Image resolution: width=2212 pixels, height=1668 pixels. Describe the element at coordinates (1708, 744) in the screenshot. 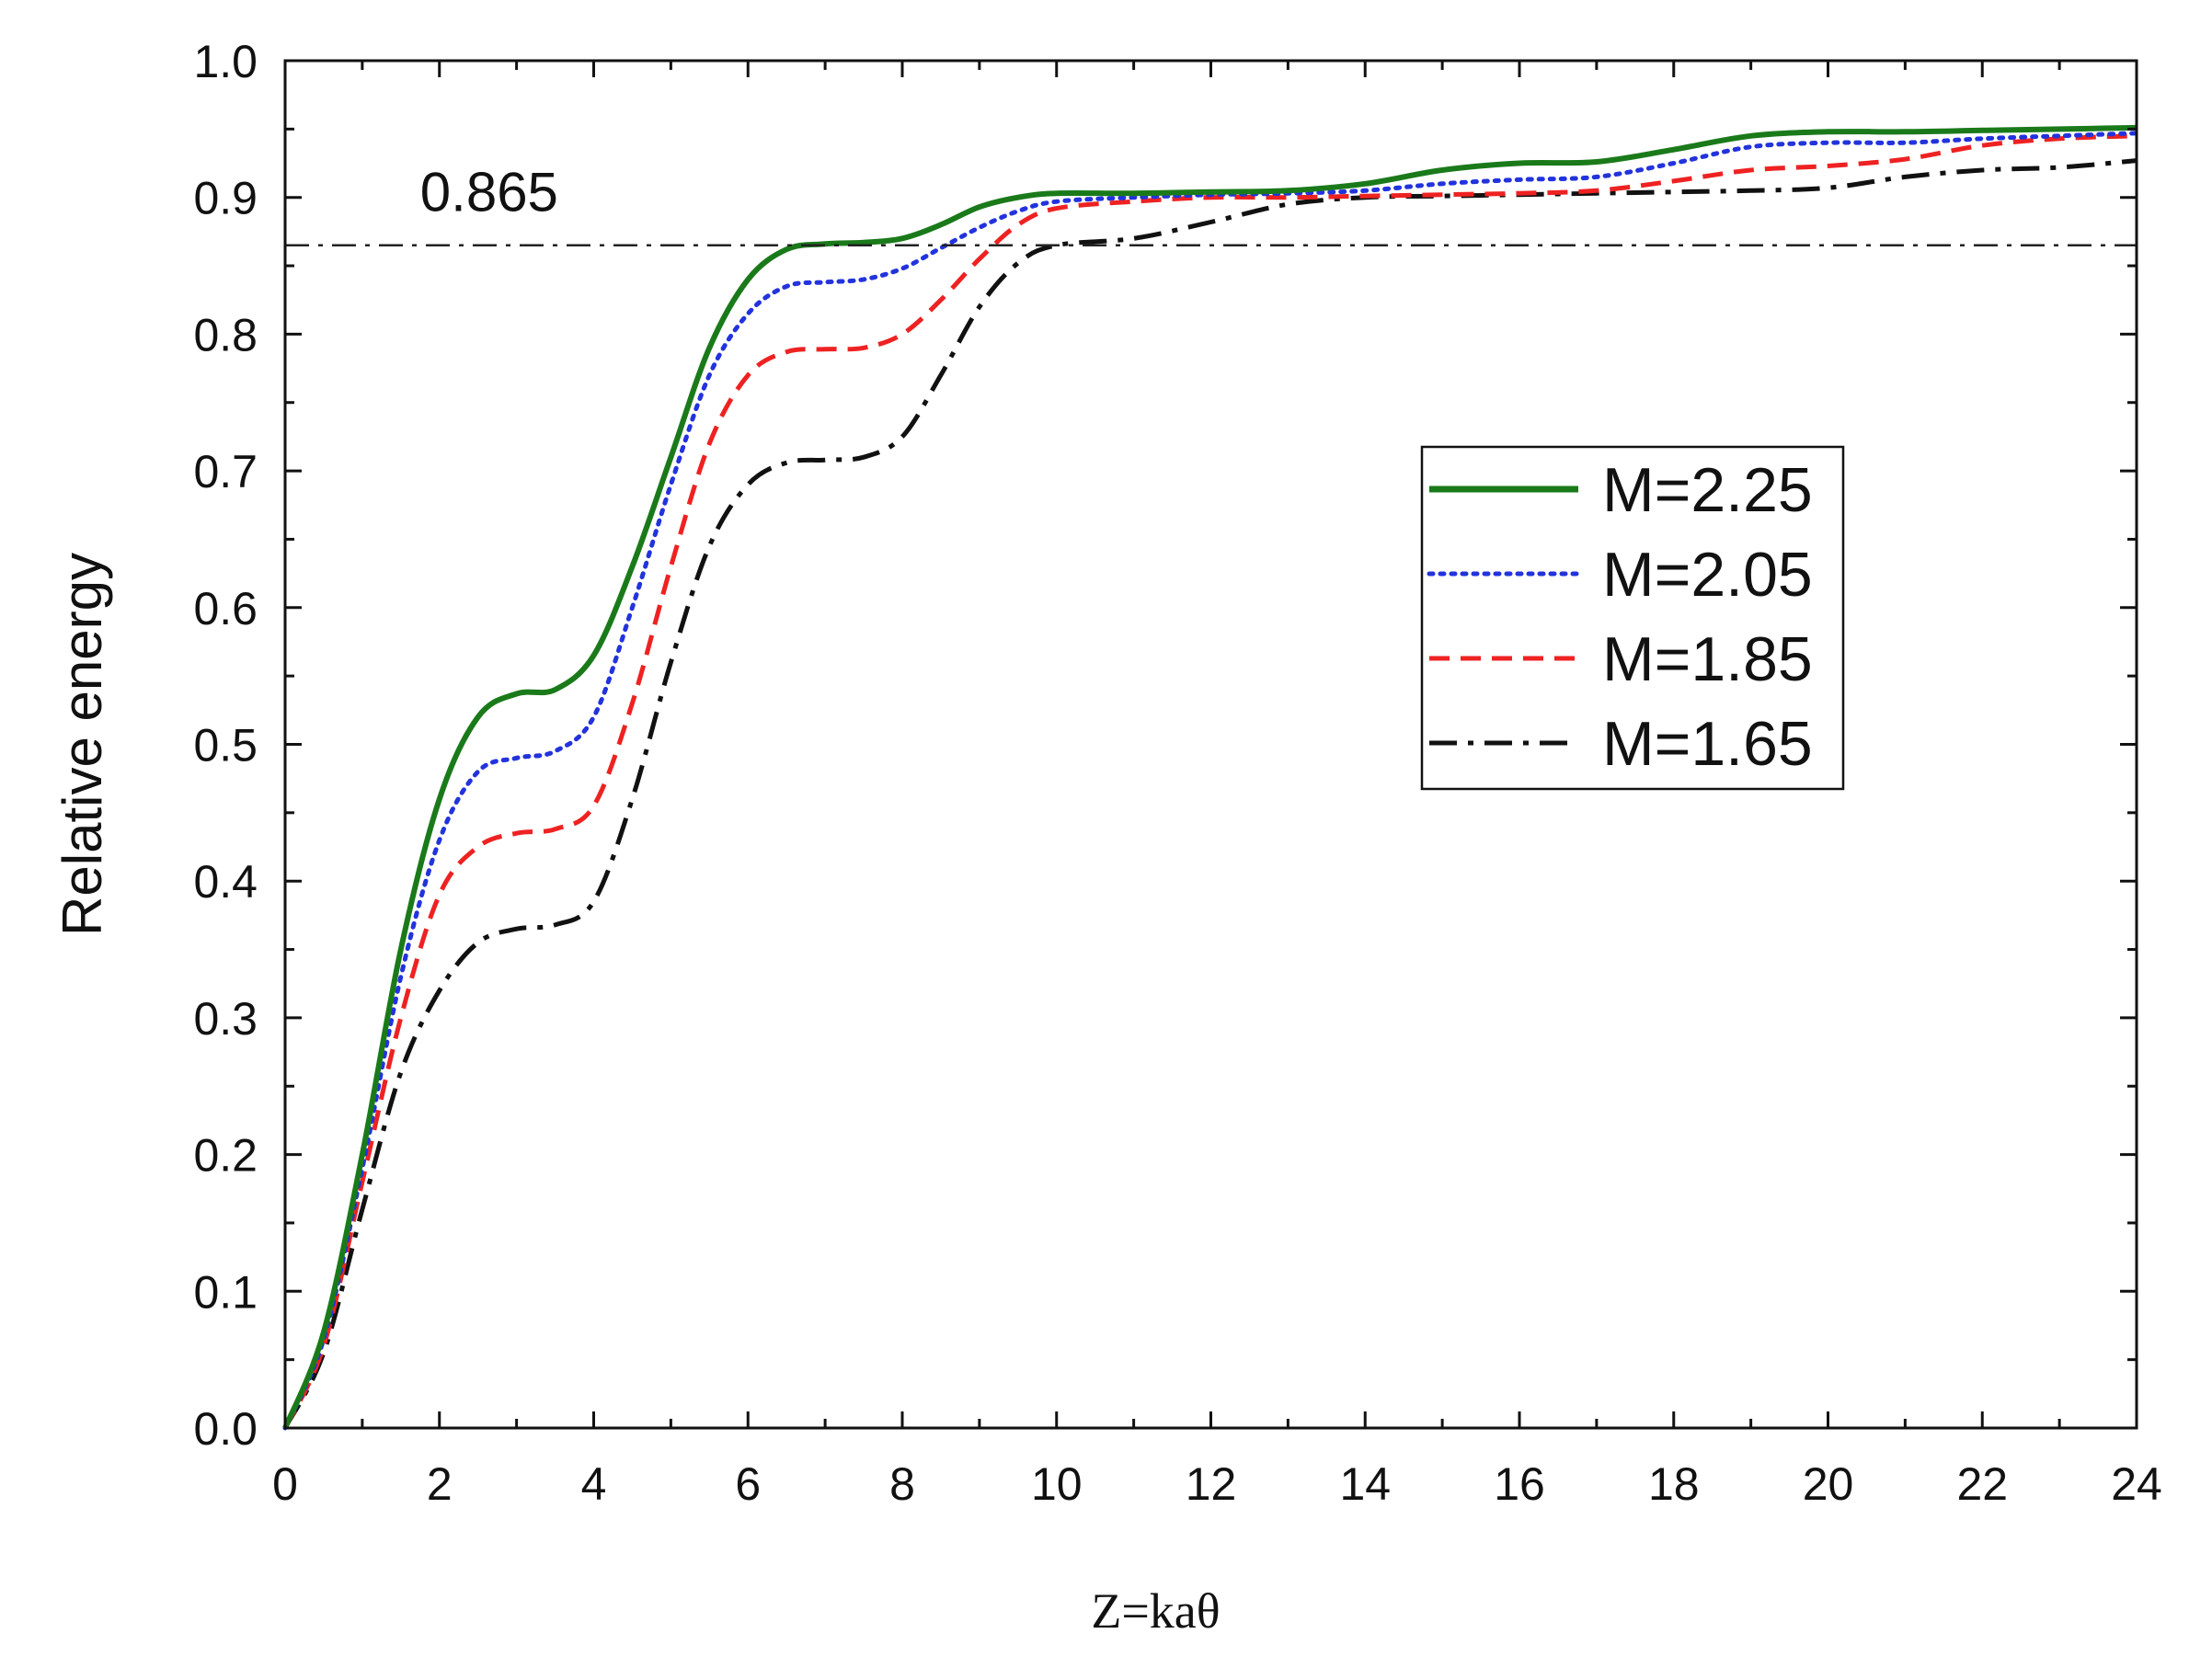

I see `legend-label: M=1.65` at that location.